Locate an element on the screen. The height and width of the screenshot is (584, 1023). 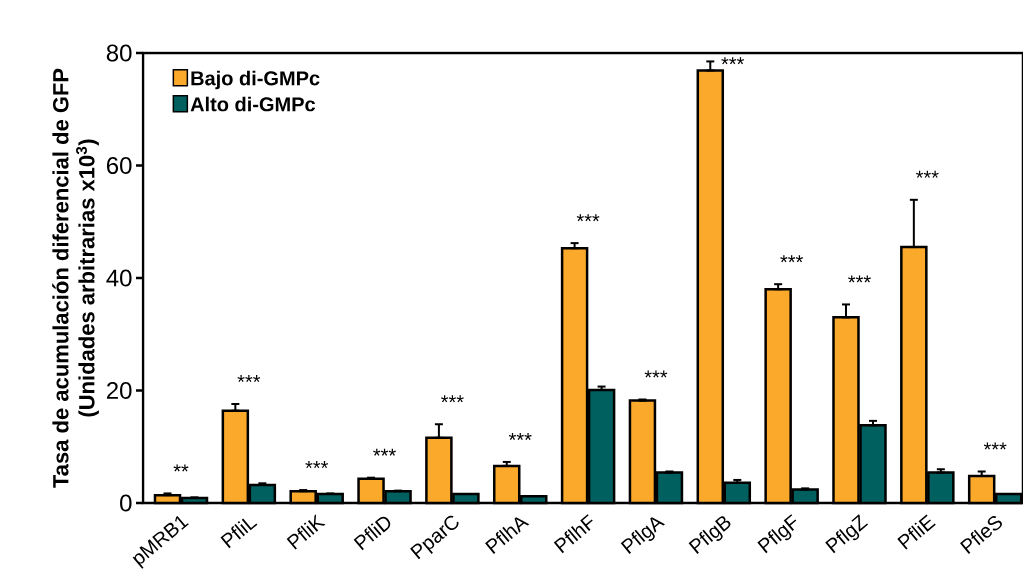
y-tick-label: 80 is located at coordinates (119, 53).